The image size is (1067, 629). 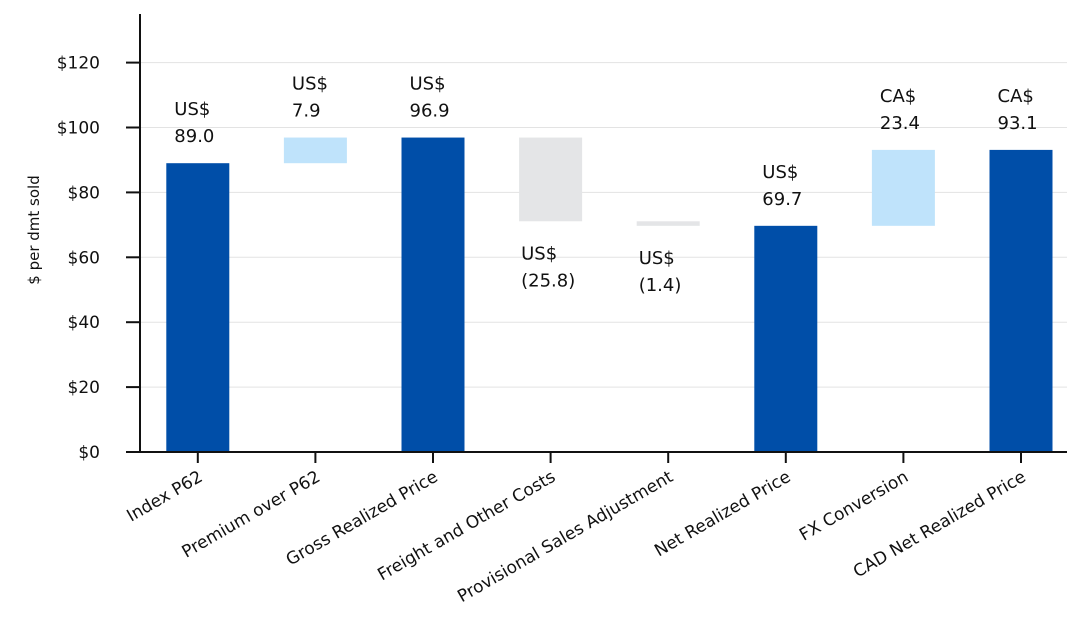 What do you see at coordinates (84, 193) in the screenshot?
I see `y-tick-label: $80` at bounding box center [84, 193].